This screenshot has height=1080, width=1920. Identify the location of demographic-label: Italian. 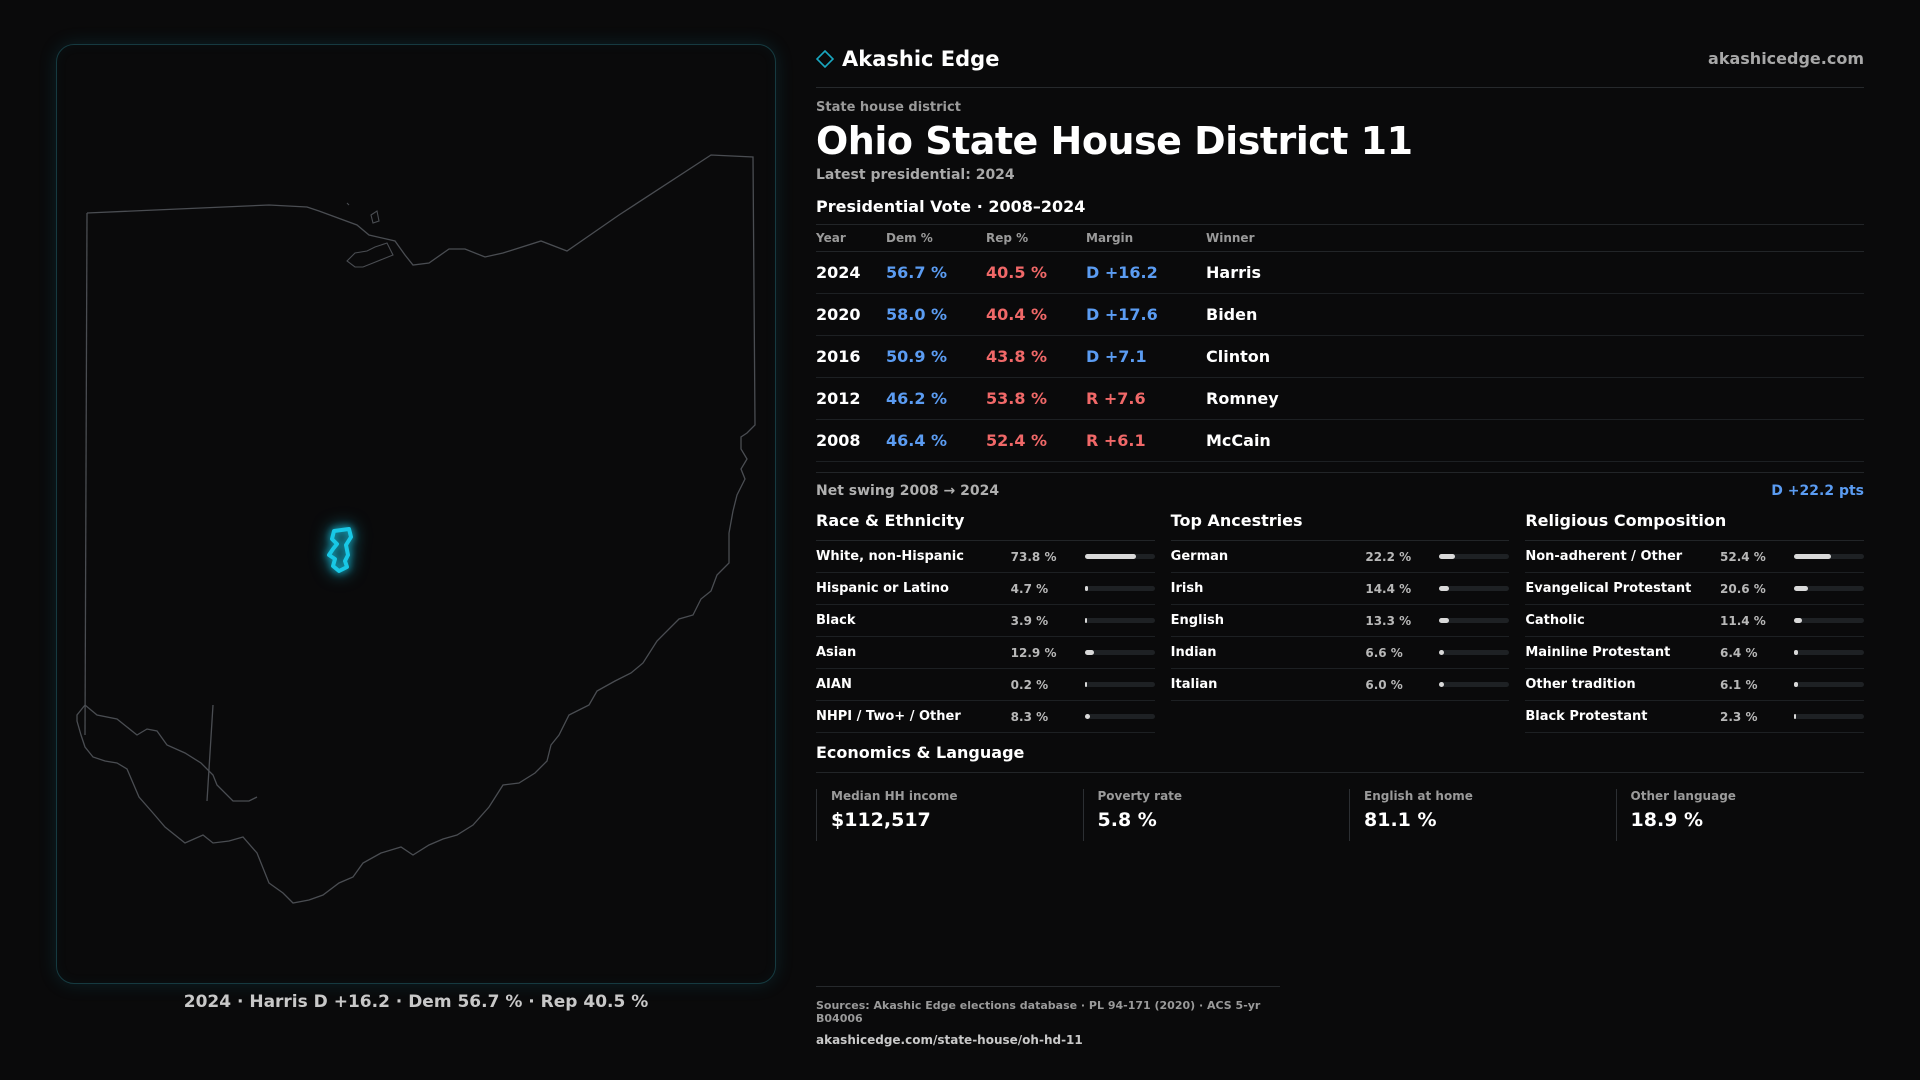
(1194, 684).